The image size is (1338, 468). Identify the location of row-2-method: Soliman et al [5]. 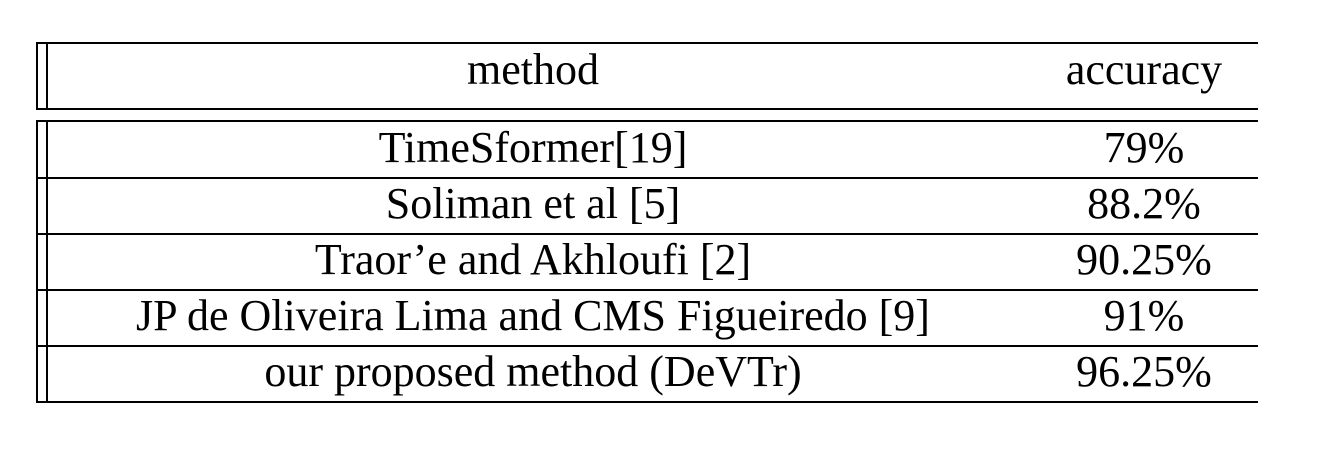
(533, 203).